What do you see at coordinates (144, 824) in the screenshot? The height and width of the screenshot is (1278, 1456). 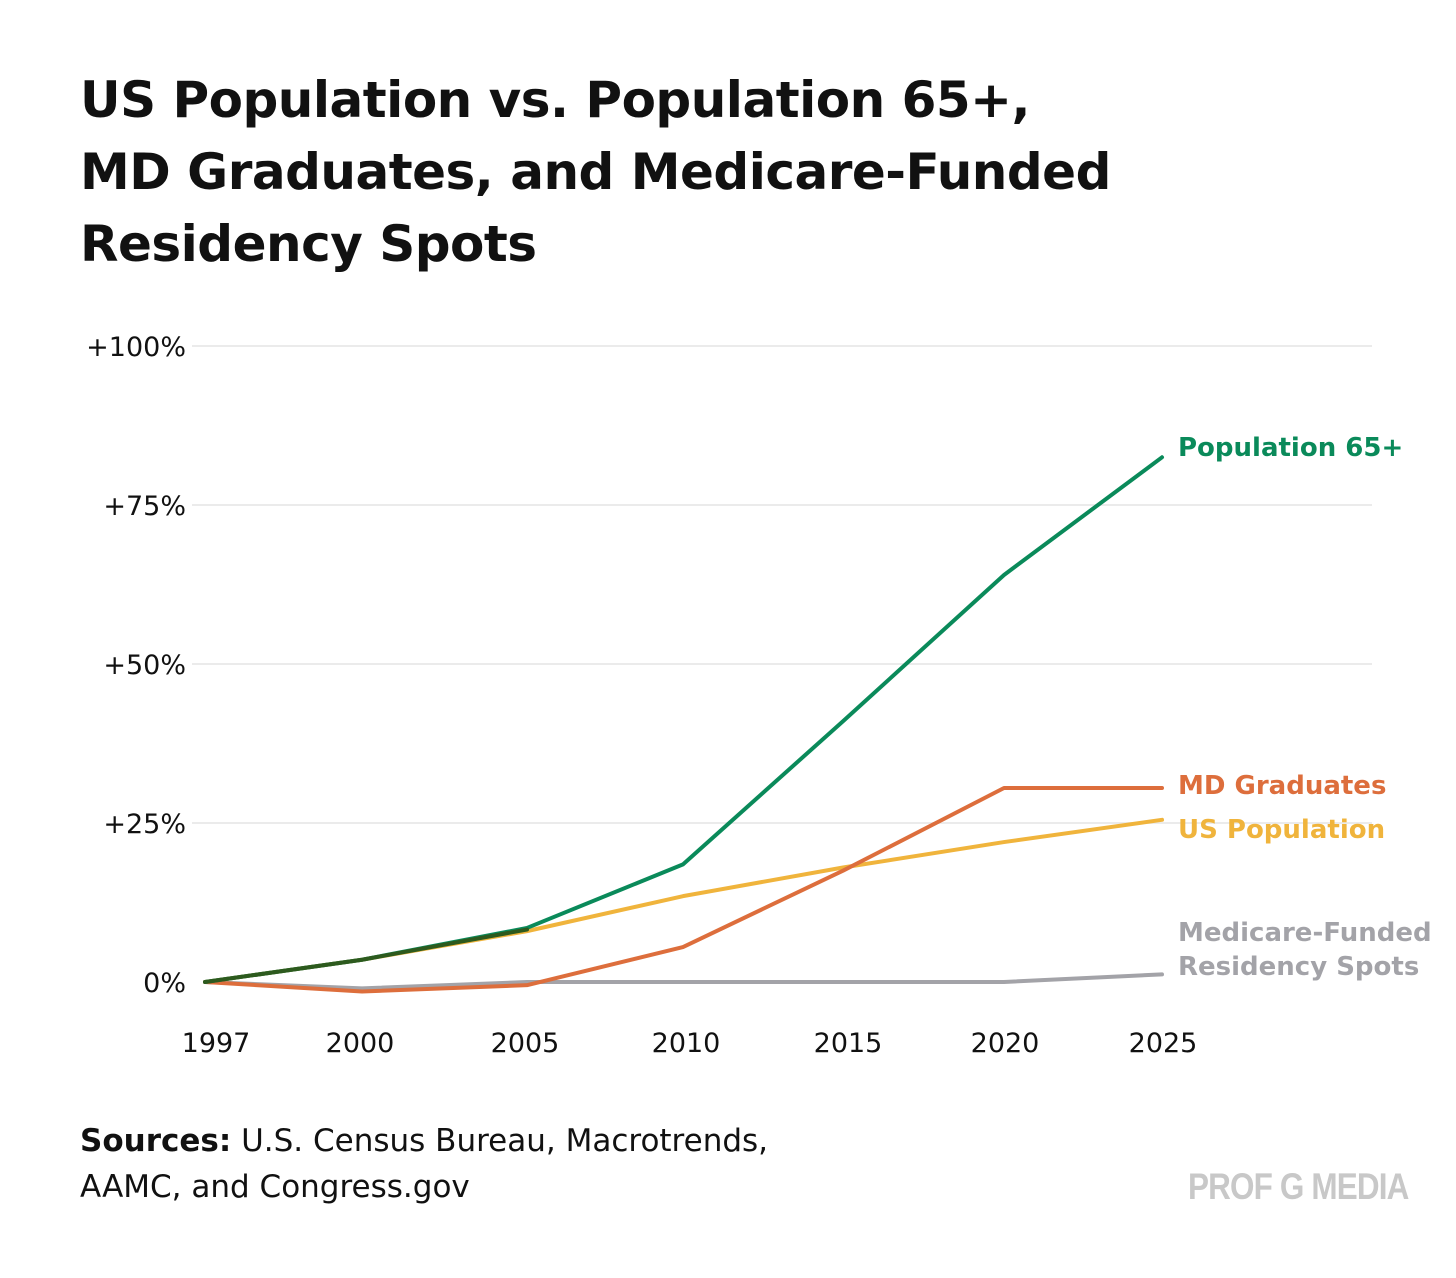 I see `y-tick-label-25: +25%` at bounding box center [144, 824].